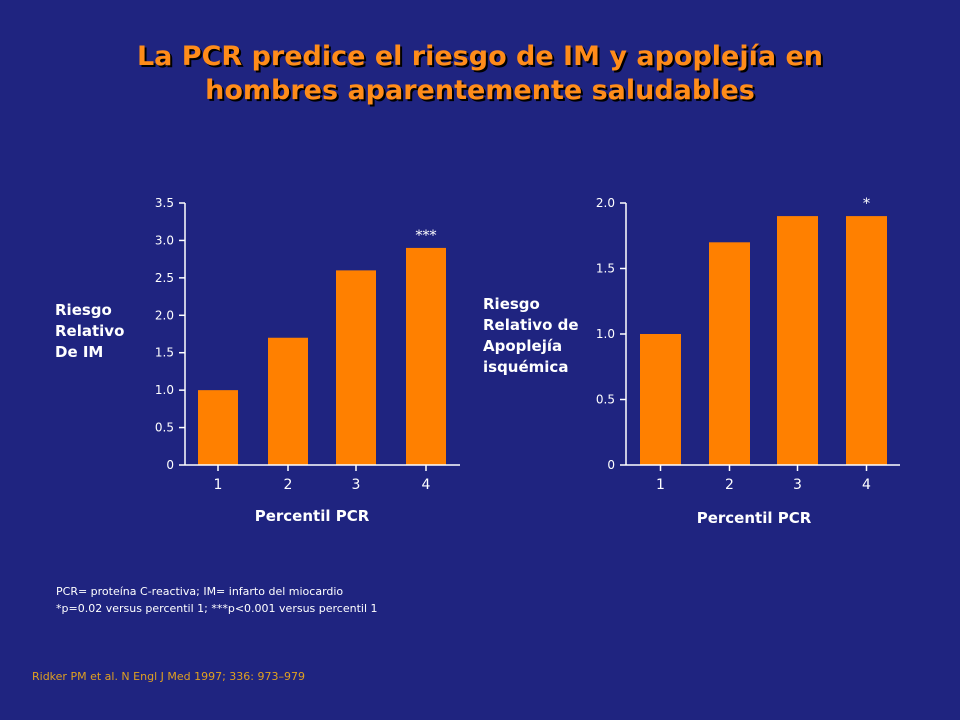 The width and height of the screenshot is (960, 720). I want to click on chart1-ylabel-line: Relativo, so click(90, 331).